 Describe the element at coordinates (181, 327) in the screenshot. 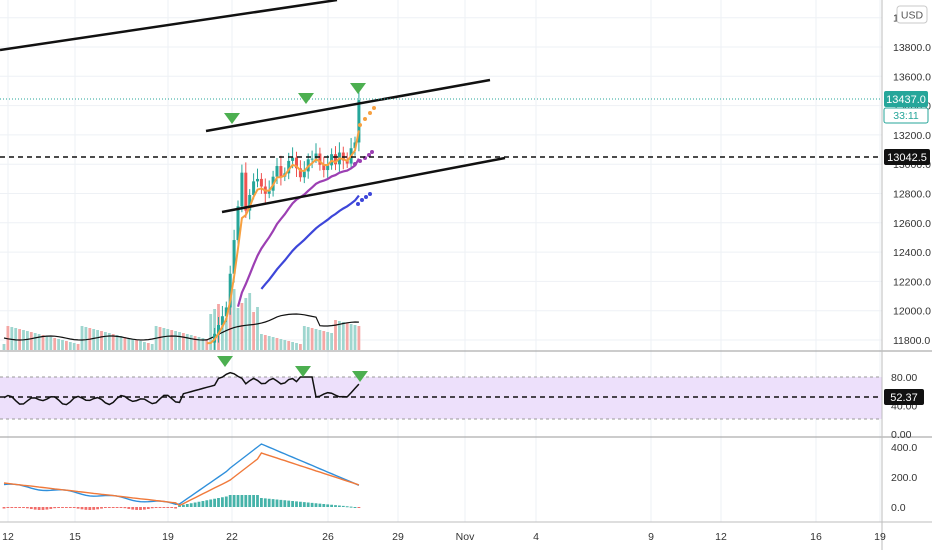

I see `volume-ma-line` at that location.